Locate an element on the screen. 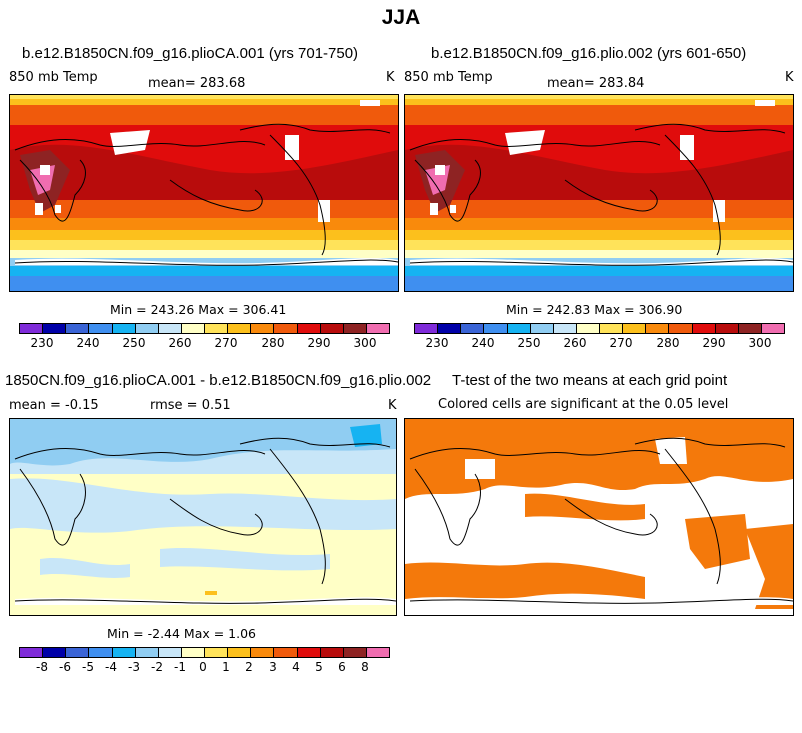 The width and height of the screenshot is (802, 733). panel1-units: K is located at coordinates (390, 77).